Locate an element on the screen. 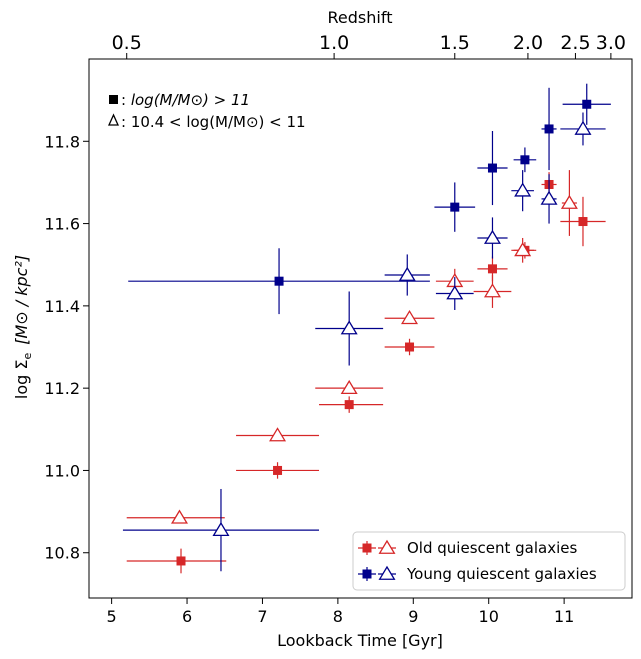 The height and width of the screenshot is (659, 641). annotation-triangle-icon is located at coordinates (113, 119).